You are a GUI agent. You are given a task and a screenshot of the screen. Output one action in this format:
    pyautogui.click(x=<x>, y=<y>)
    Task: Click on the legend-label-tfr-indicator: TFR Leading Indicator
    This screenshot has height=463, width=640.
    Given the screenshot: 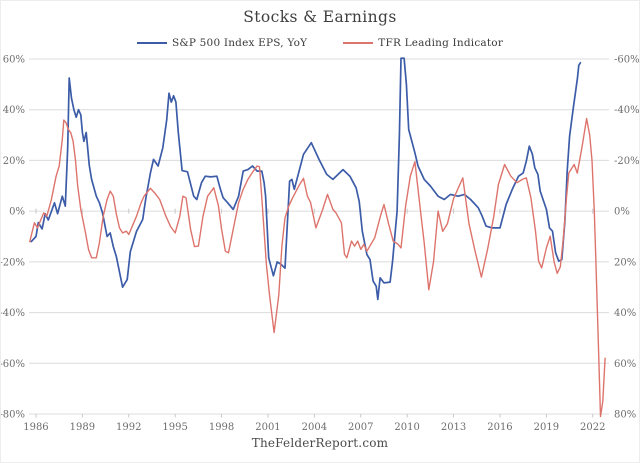 What is the action you would take?
    pyautogui.click(x=441, y=43)
    